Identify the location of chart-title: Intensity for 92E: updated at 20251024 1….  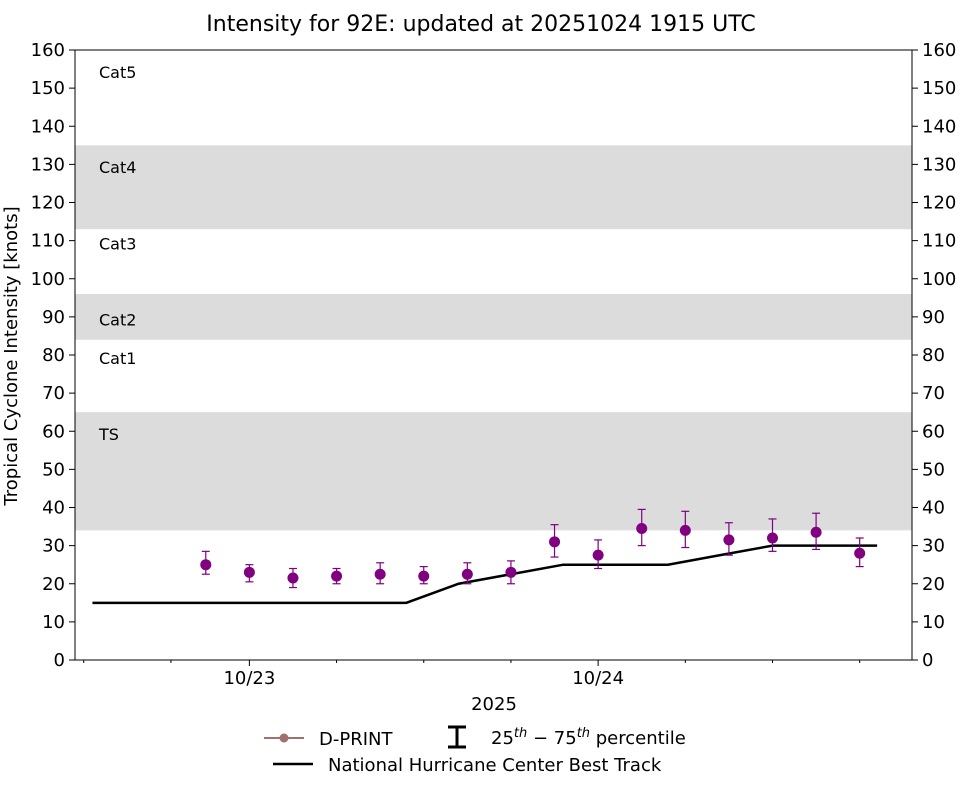
(480, 24).